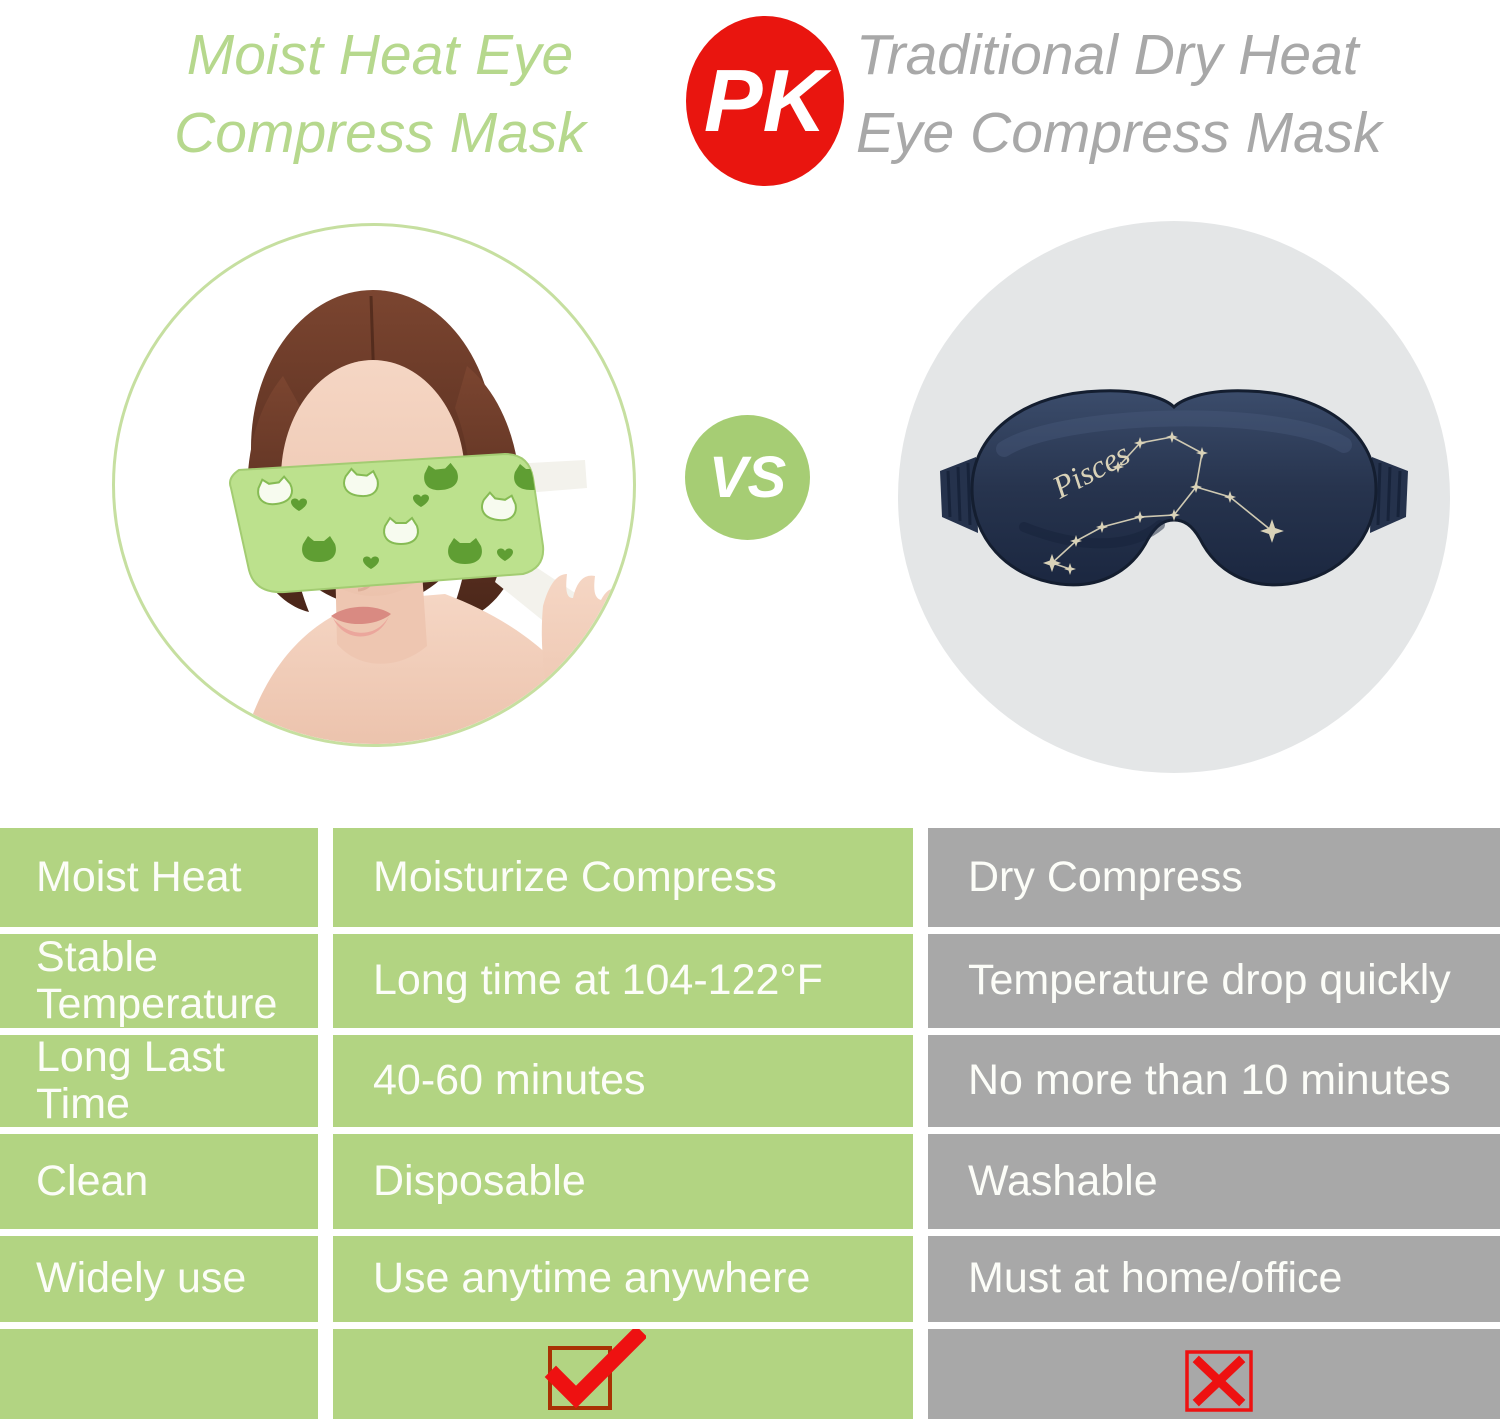 This screenshot has height=1426, width=1500. What do you see at coordinates (1389, 495) in the screenshot?
I see `mask-strap-right` at bounding box center [1389, 495].